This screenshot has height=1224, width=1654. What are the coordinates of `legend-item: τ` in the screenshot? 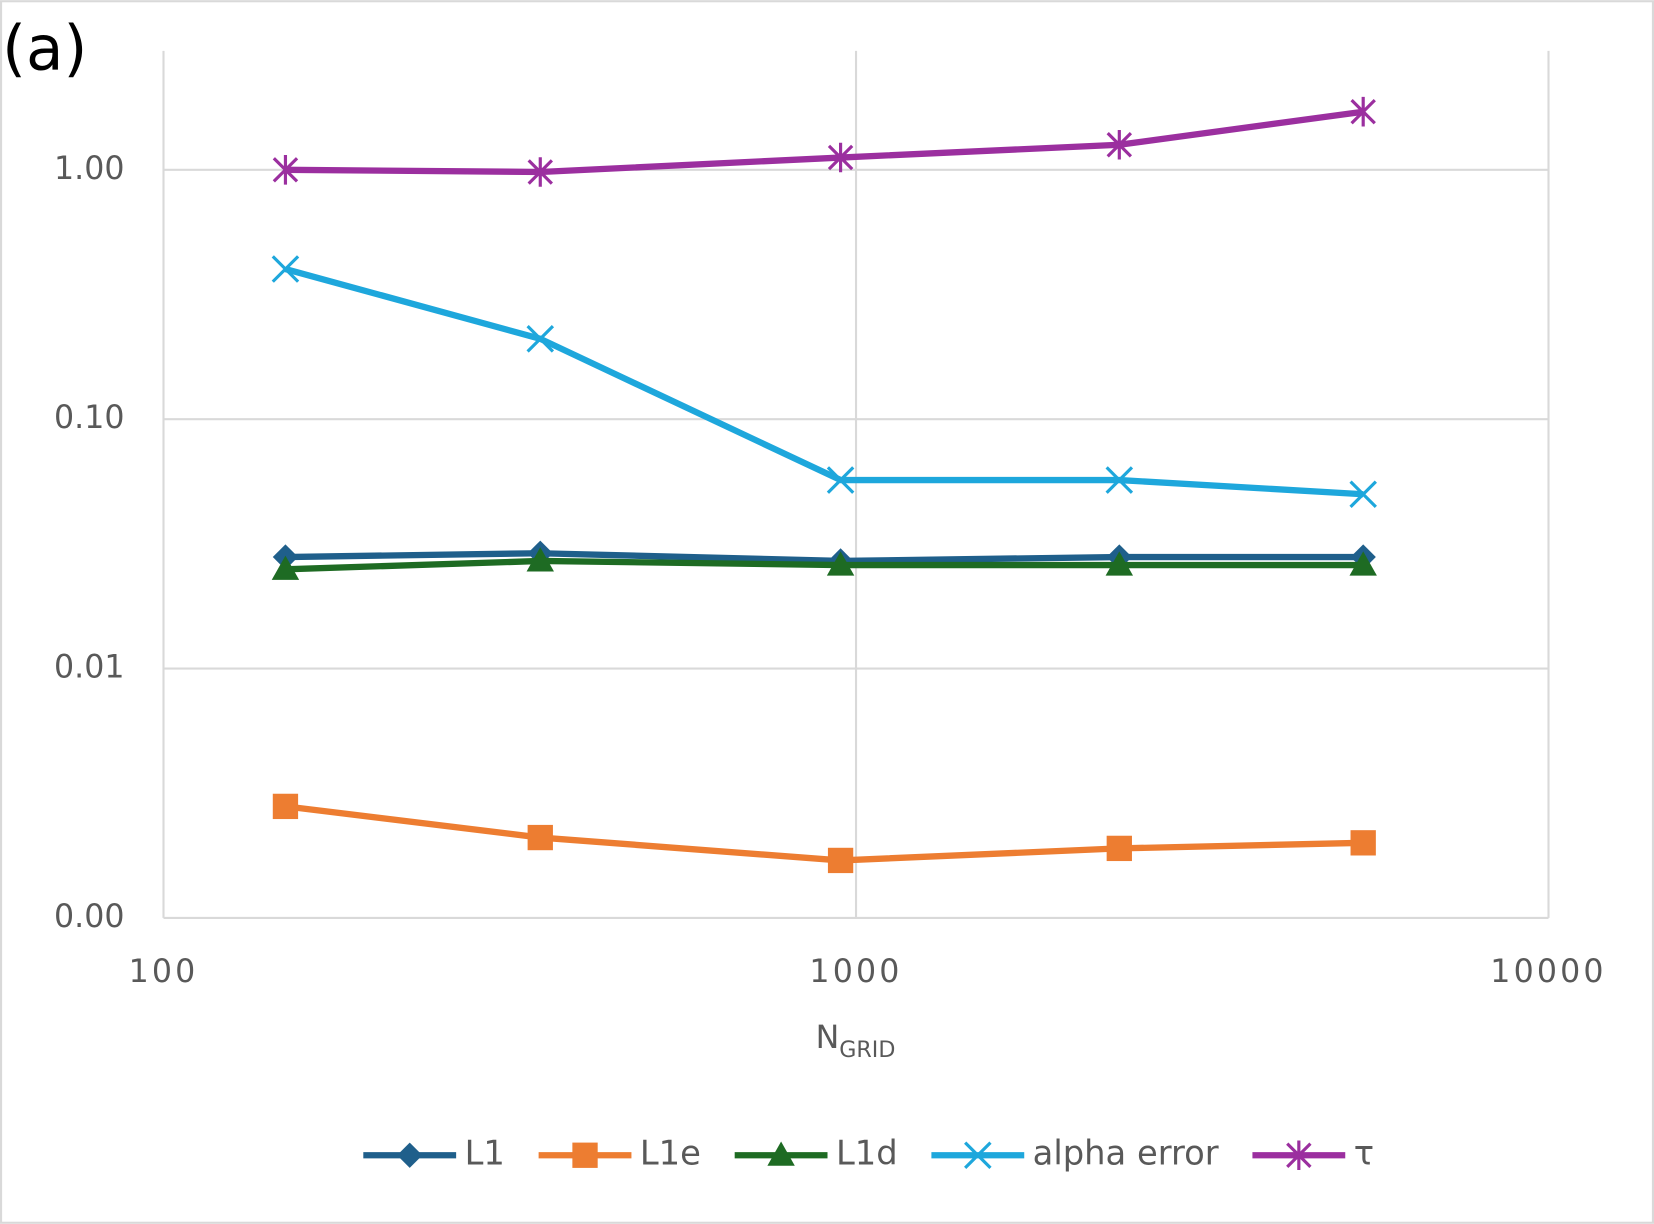 It's located at (1313, 1153).